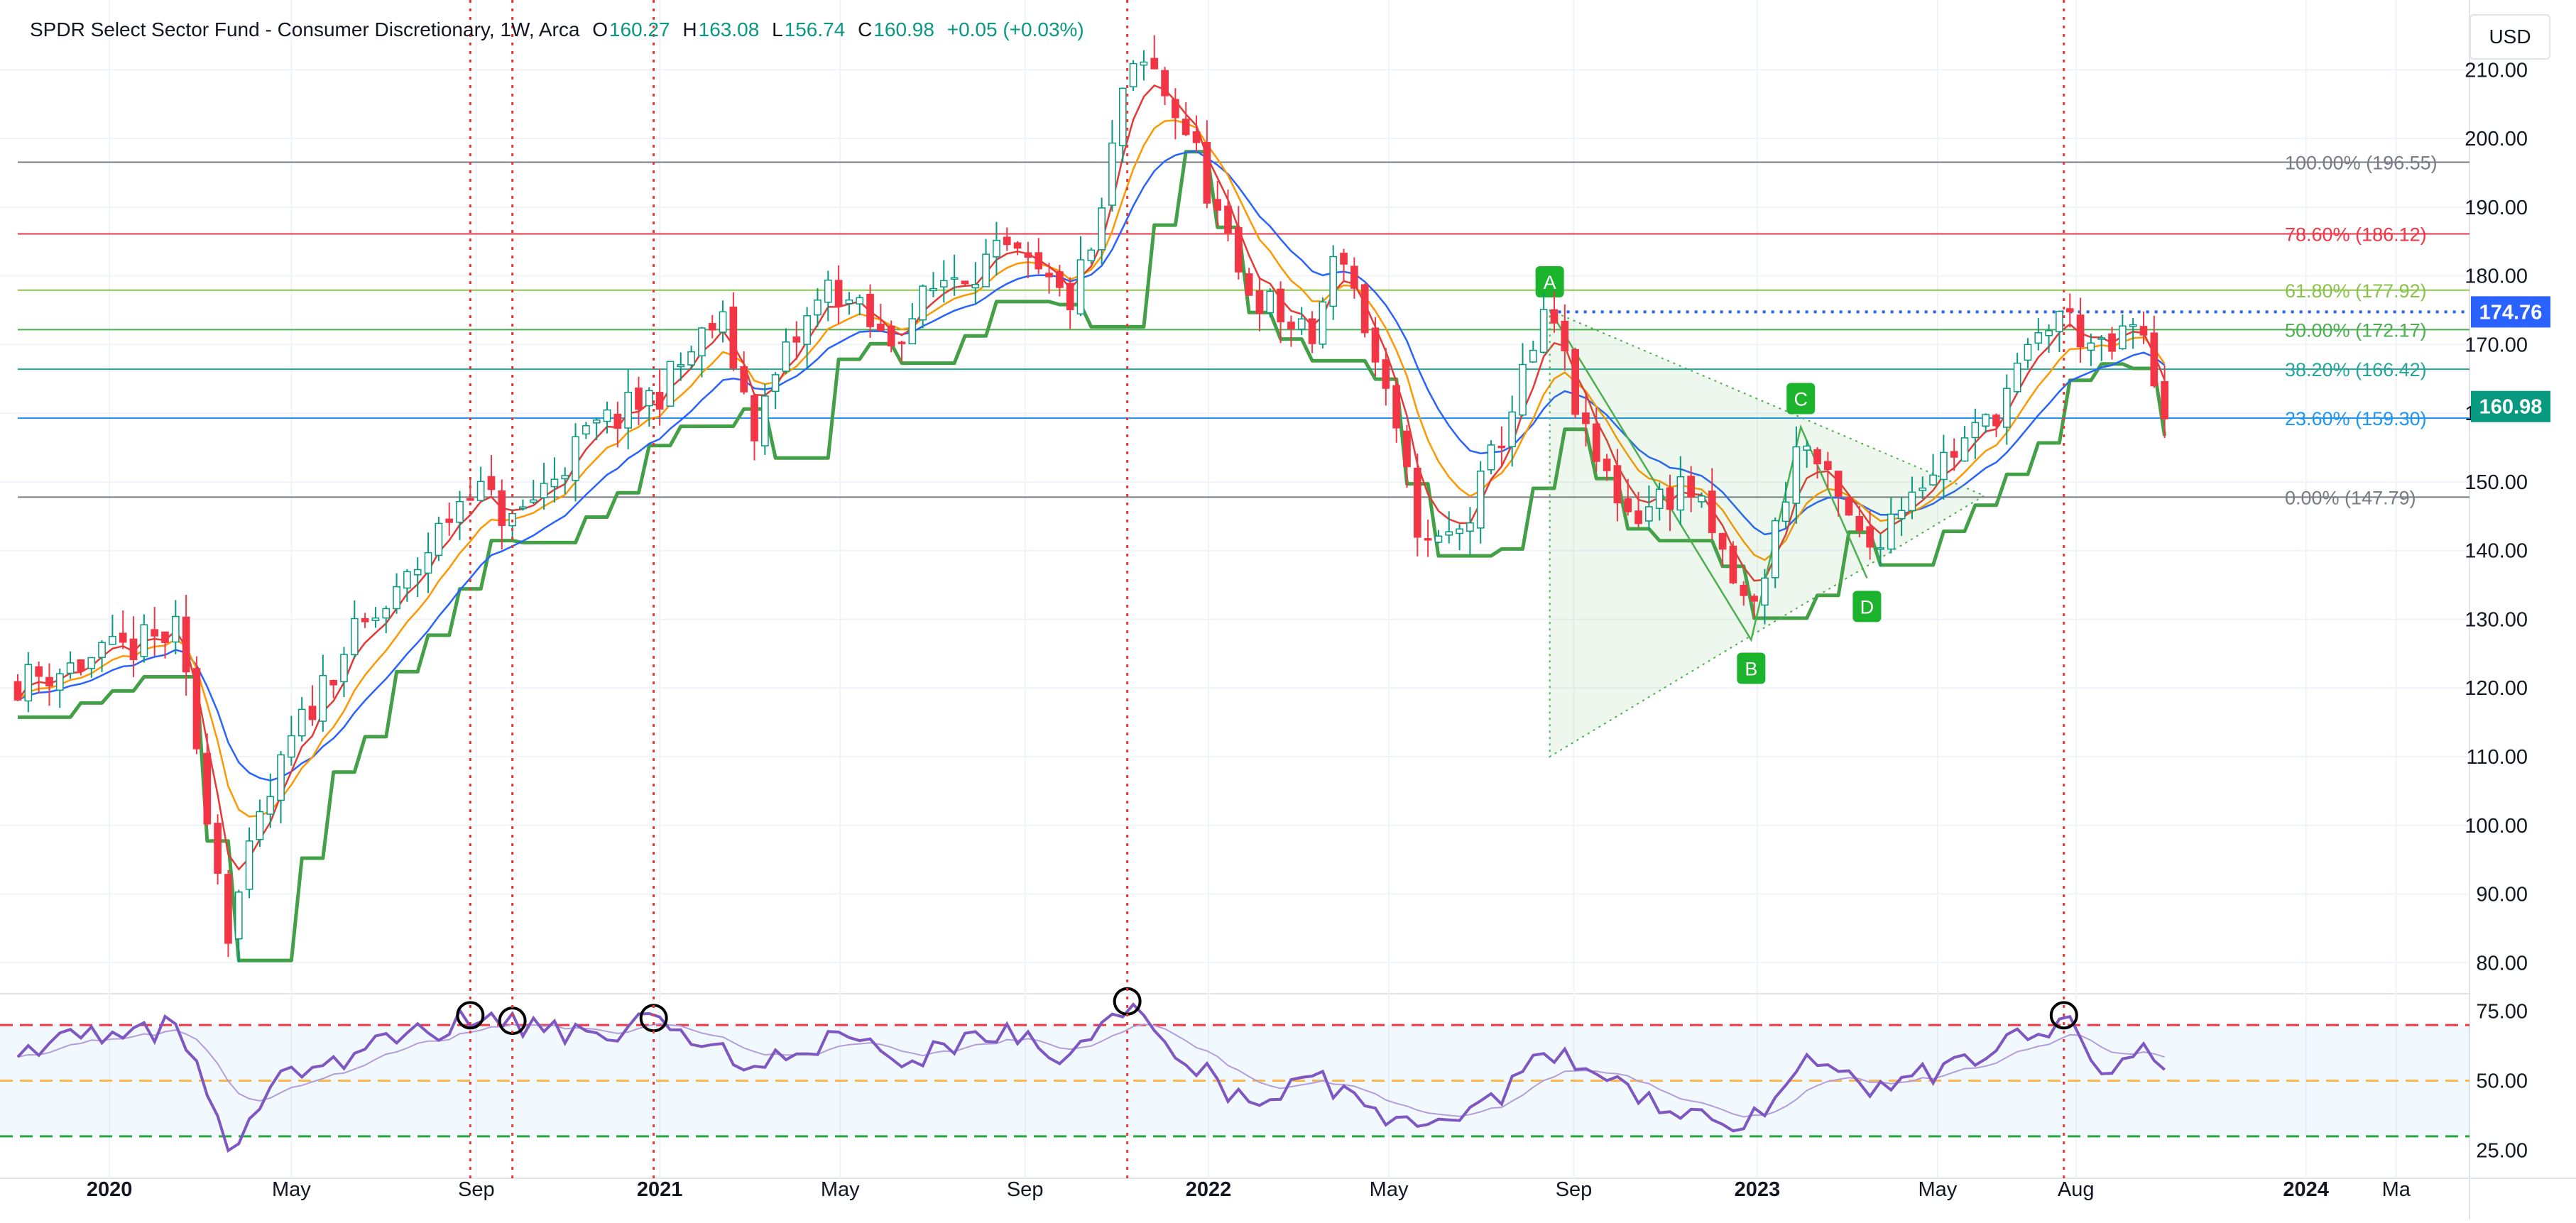 Image resolution: width=2576 pixels, height=1223 pixels. I want to click on time-tick-label: May, so click(1938, 1189).